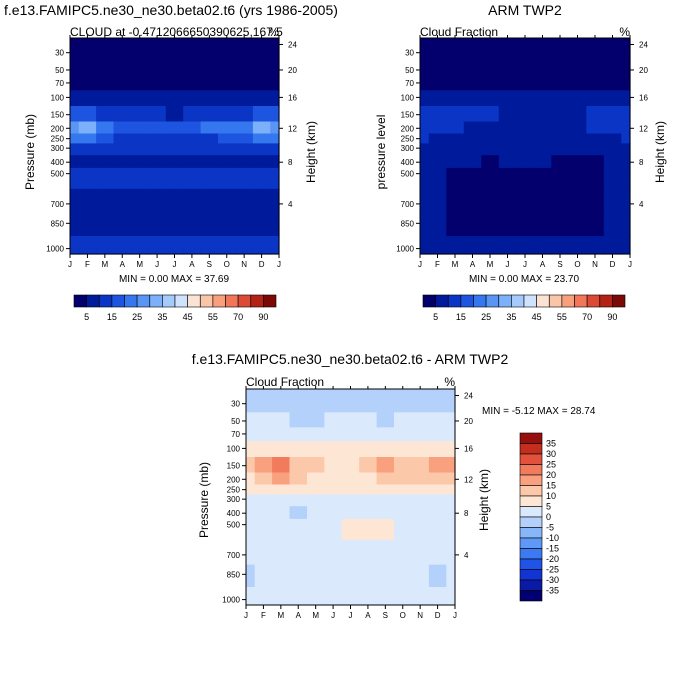 The height and width of the screenshot is (700, 700). What do you see at coordinates (550, 528) in the screenshot?
I see `colorbar-label: -5` at bounding box center [550, 528].